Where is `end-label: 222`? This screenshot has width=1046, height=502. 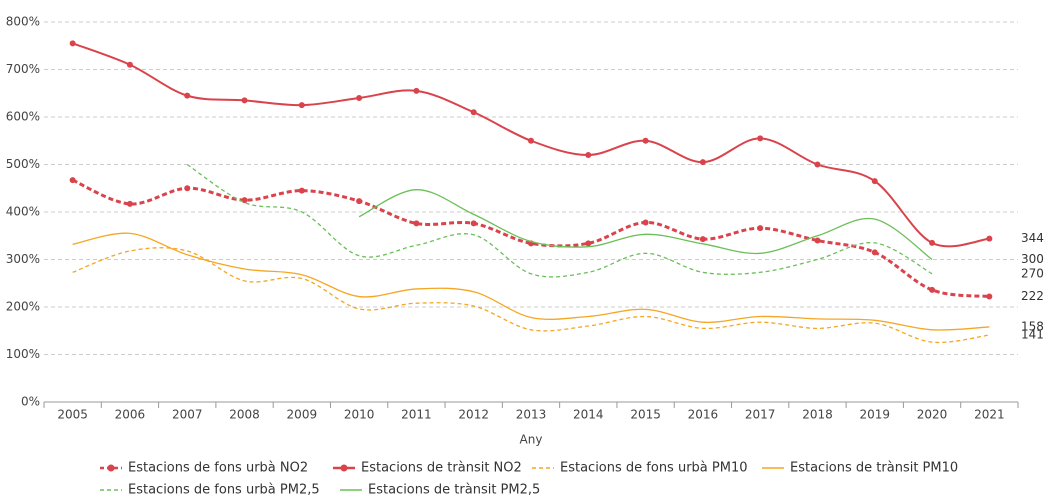 end-label: 222 is located at coordinates (1032, 296).